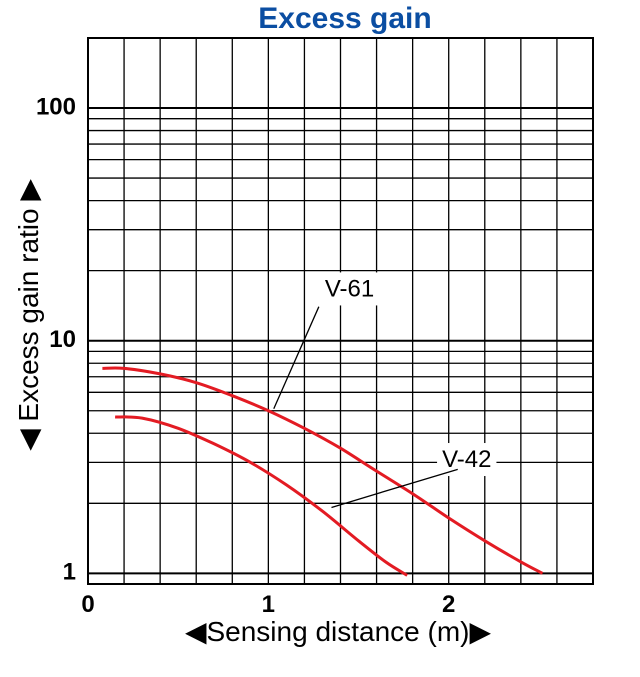  I want to click on y-tick-label: 1, so click(69, 572).